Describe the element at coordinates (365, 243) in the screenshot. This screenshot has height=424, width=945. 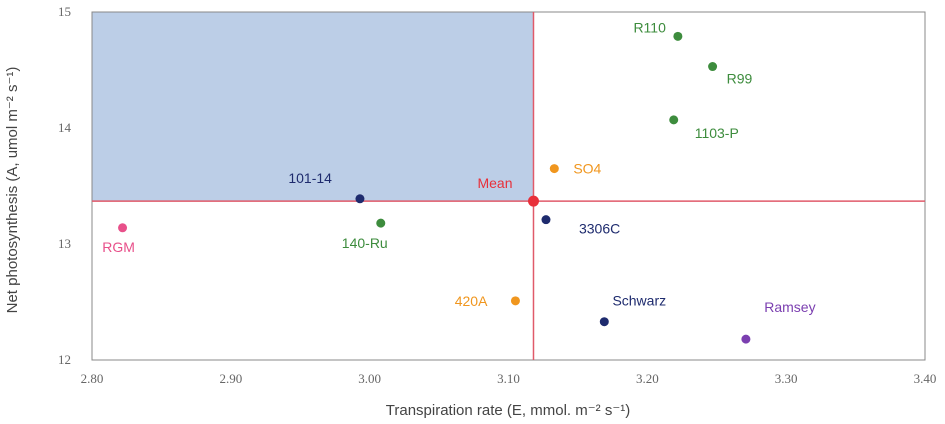
I see `data-label: 140-Ru` at that location.